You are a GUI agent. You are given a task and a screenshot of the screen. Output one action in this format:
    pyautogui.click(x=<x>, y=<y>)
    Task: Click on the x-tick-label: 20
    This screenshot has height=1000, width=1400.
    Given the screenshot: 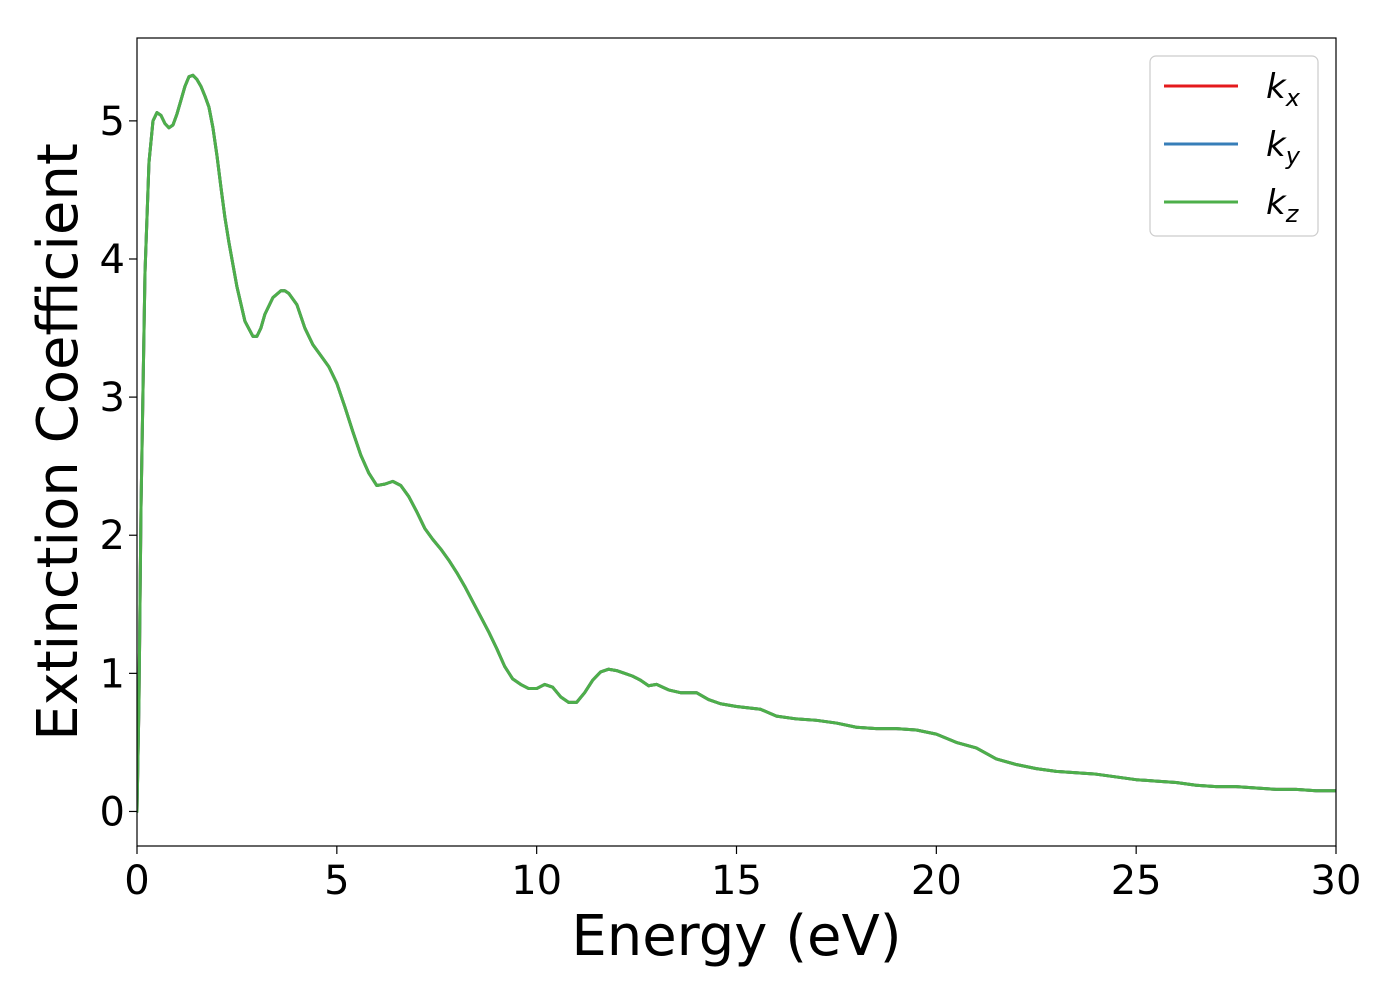 What is the action you would take?
    pyautogui.click(x=936, y=881)
    